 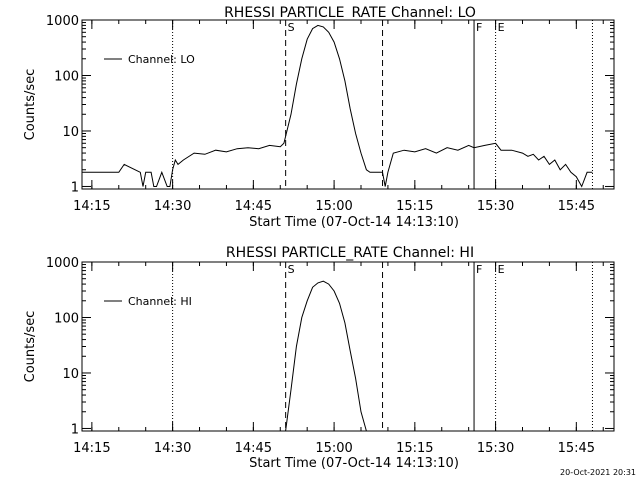 What do you see at coordinates (350, 13) in the screenshot?
I see `chart-title: RHESSI PARTICLE_RATE Channel: LO` at bounding box center [350, 13].